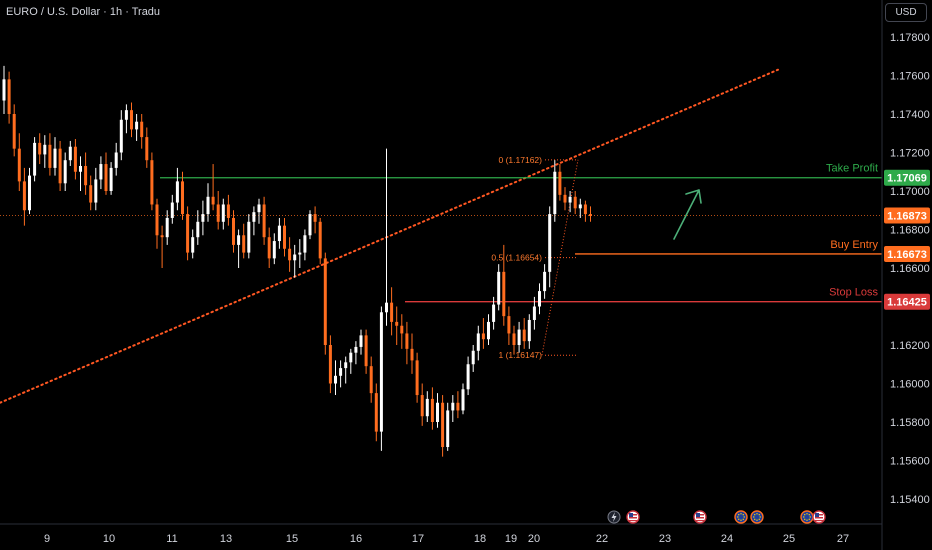  What do you see at coordinates (700, 517) in the screenshot?
I see `us-flag-icon` at bounding box center [700, 517].